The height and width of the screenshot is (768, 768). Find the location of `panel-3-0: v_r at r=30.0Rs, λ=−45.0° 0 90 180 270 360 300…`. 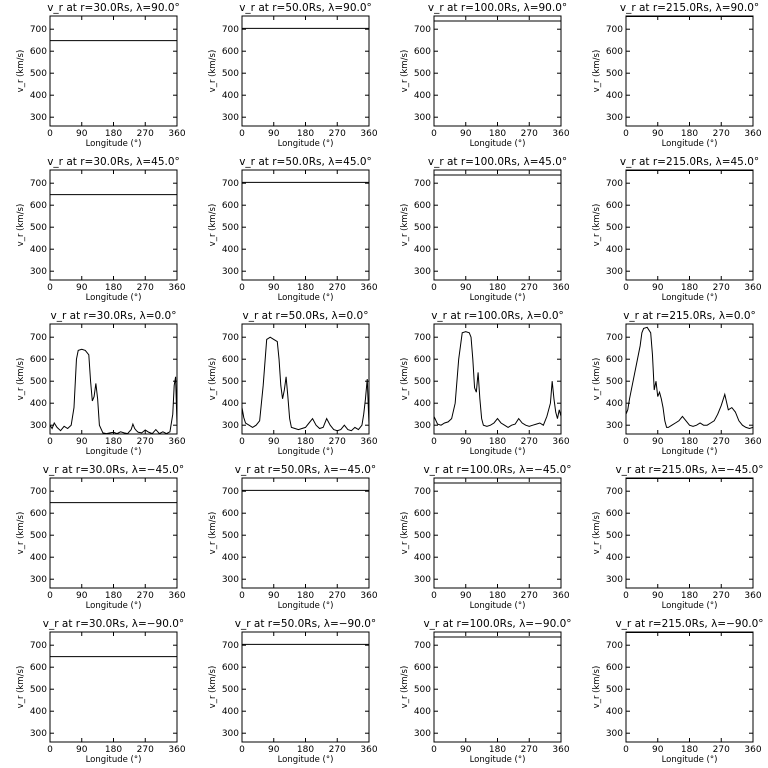

panel-3-0: v_r at r=30.0Rs, λ=−45.0° 0 90 180 270 360 300… is located at coordinates (101, 537).